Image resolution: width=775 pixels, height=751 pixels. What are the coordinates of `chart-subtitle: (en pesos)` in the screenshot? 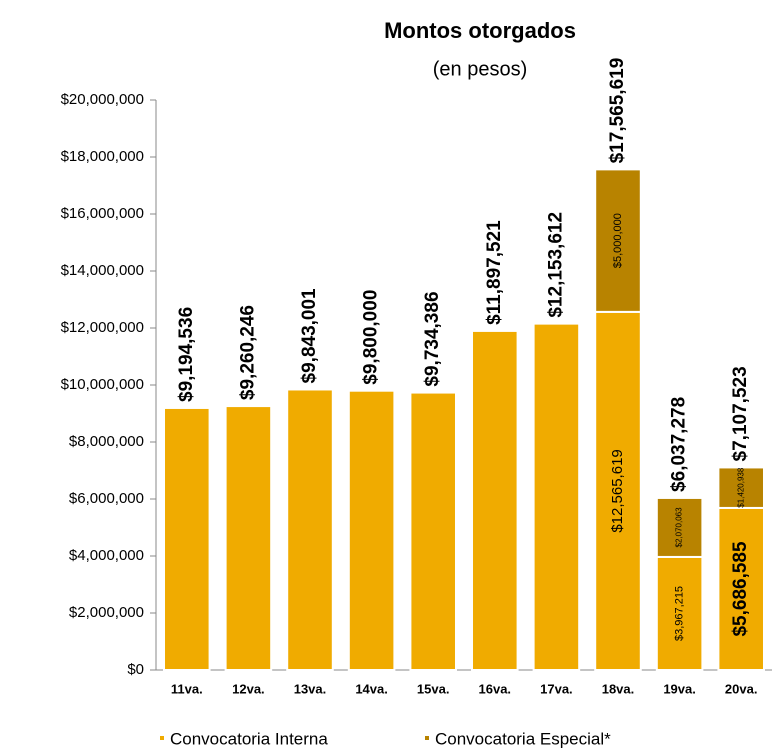 It's located at (480, 69).